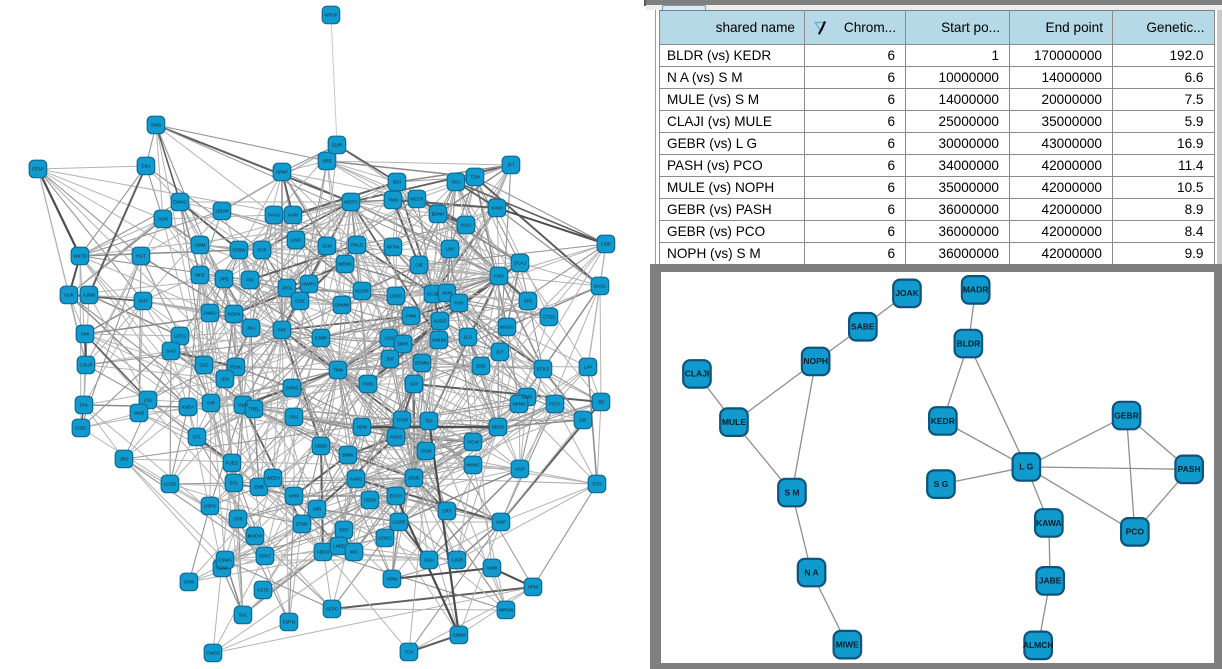 This screenshot has width=1222, height=669. I want to click on svg-text: AGR, so click(163, 219).